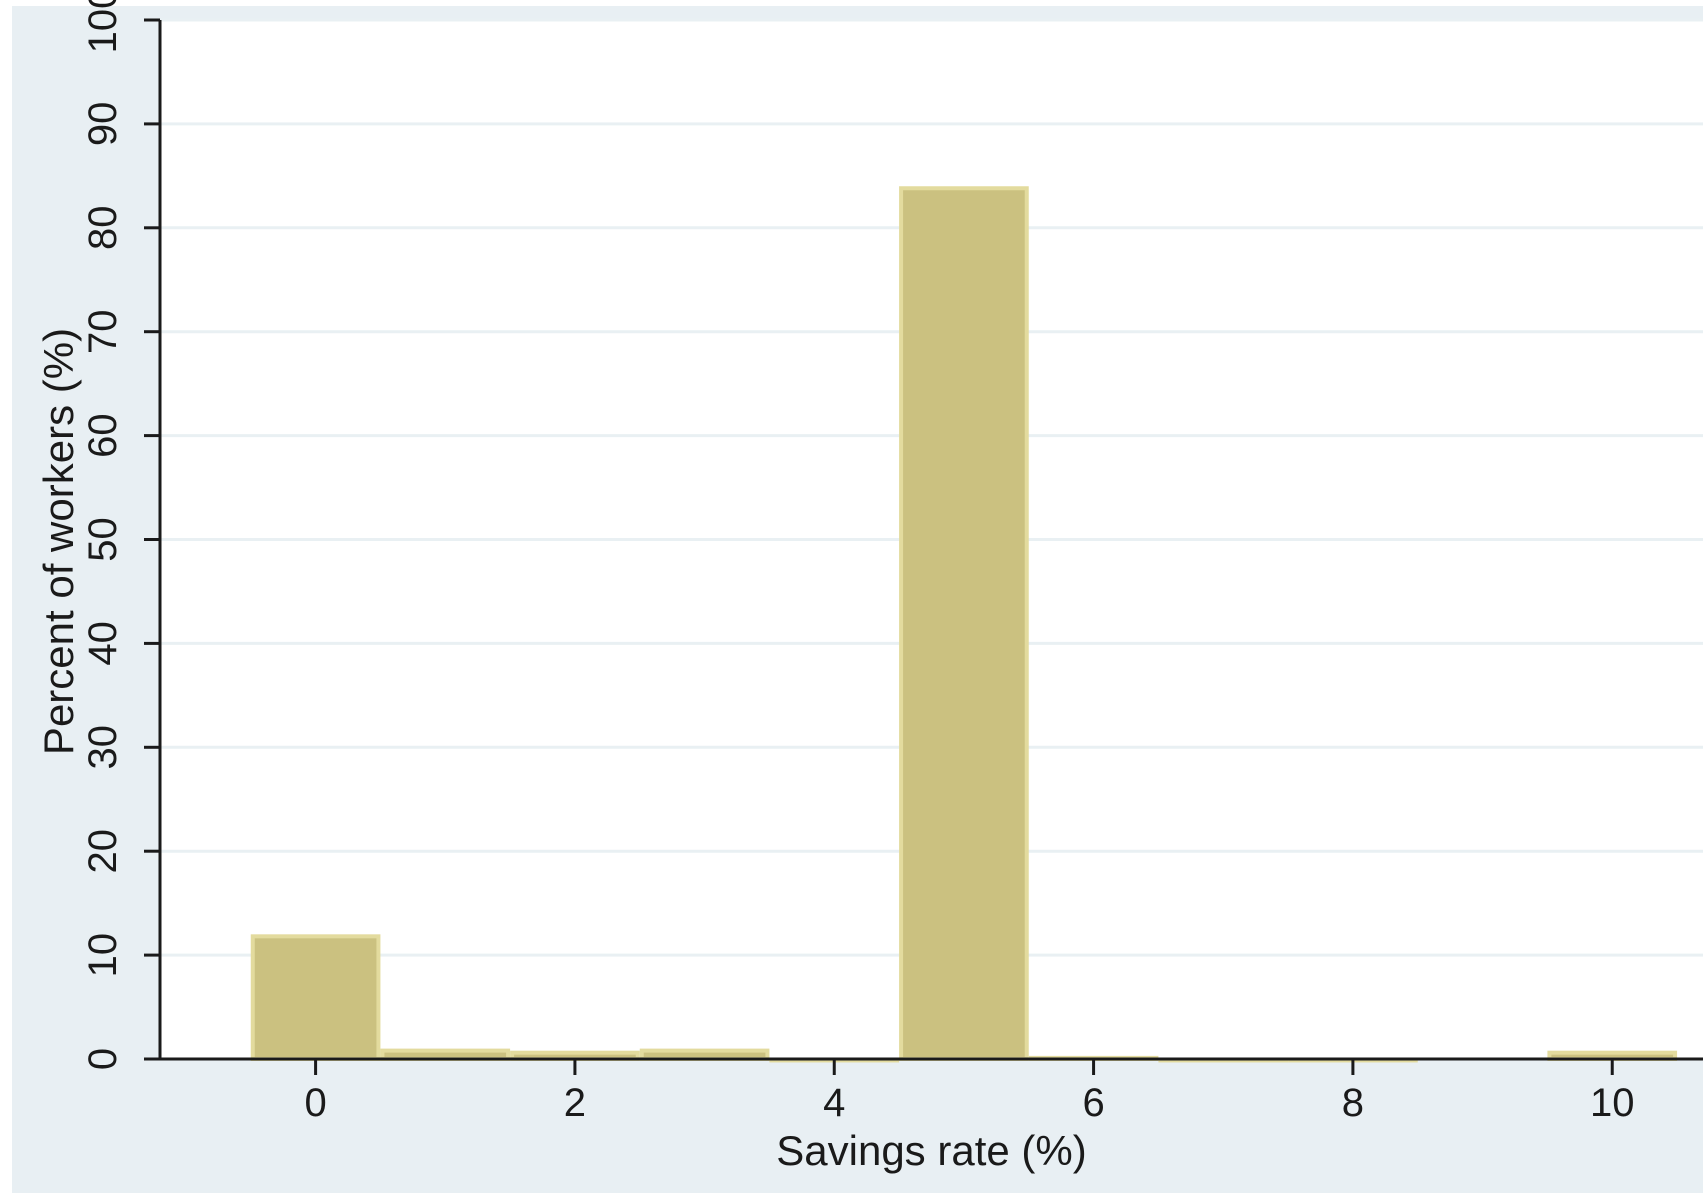 This screenshot has width=1703, height=1193. Describe the element at coordinates (103, 851) in the screenshot. I see `y-tick-label: 20` at that location.